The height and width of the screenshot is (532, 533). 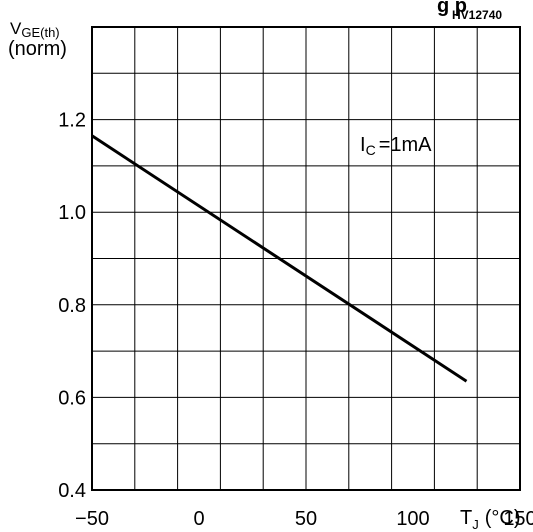 I want to click on x-tick-label: 50, so click(x=306, y=519).